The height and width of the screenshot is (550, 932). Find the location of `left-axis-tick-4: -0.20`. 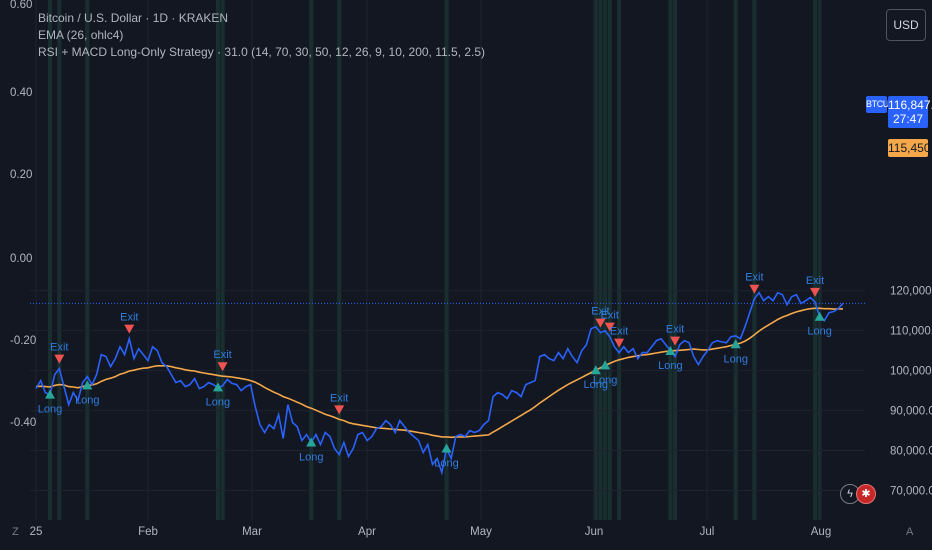

left-axis-tick-4: -0.20 is located at coordinates (23, 341).